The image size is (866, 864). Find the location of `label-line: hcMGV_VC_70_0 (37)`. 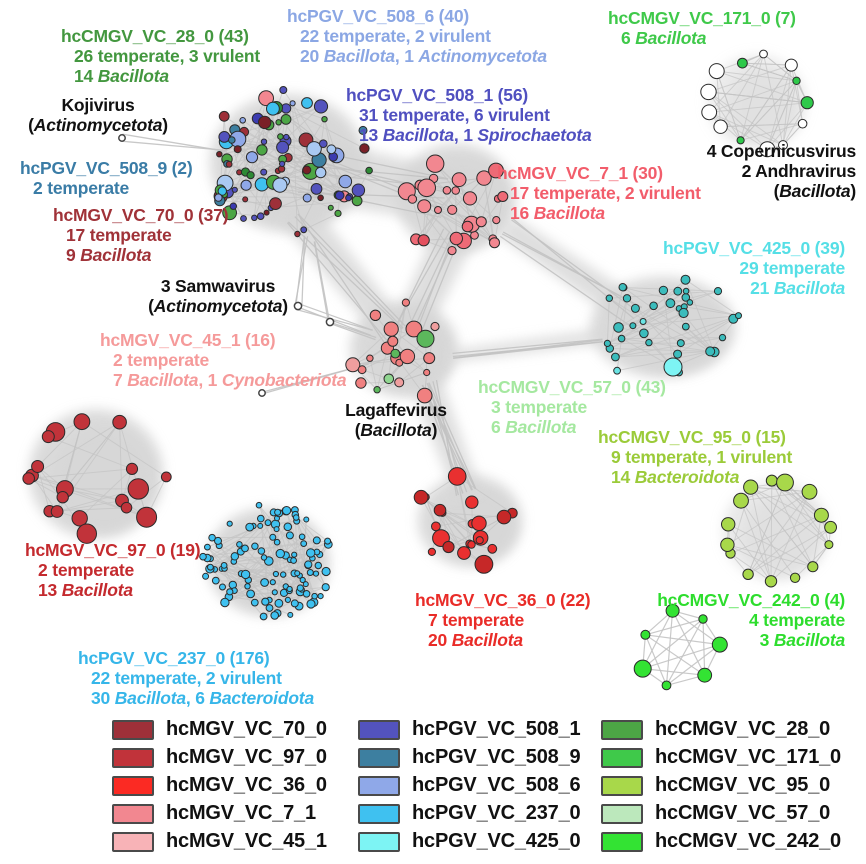

label-line: hcMGV_VC_70_0 (37) is located at coordinates (141, 215).